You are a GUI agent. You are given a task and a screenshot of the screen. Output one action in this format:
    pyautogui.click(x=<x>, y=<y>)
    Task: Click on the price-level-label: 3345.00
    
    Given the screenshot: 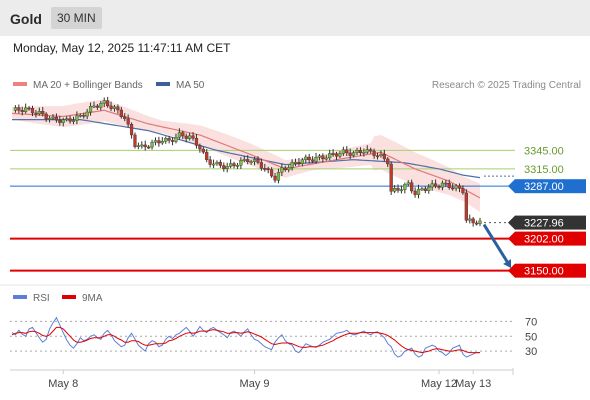 What is the action you would take?
    pyautogui.click(x=544, y=151)
    